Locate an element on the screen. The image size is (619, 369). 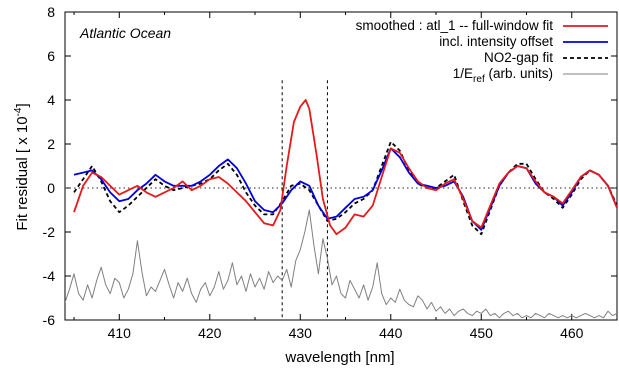
y-tick-label: 8 is located at coordinates (51, 12).